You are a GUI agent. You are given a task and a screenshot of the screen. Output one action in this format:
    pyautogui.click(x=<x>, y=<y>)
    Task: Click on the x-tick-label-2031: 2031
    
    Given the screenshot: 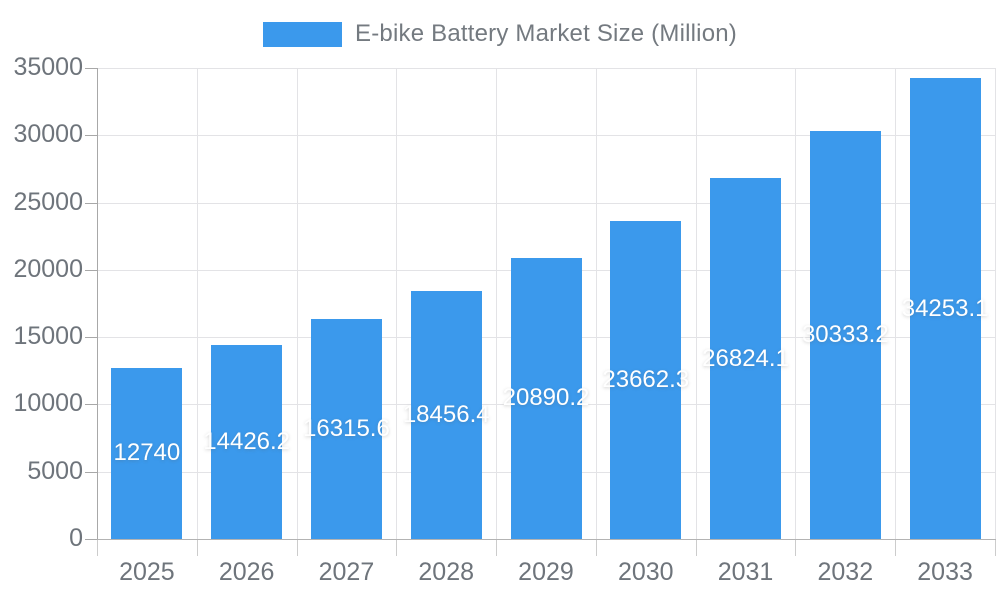 What is the action you would take?
    pyautogui.click(x=745, y=572)
    